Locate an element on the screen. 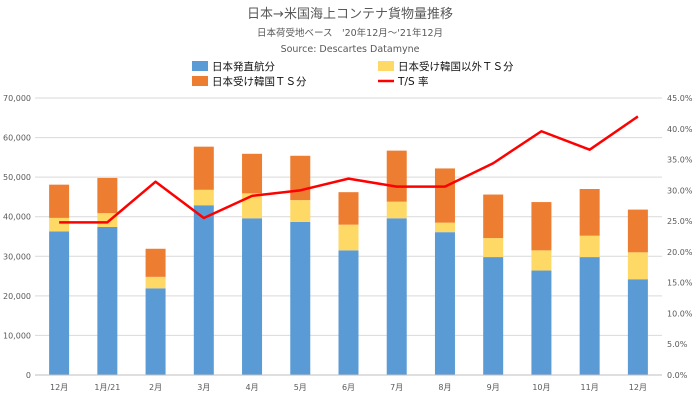 The height and width of the screenshot is (402, 700). y-left-tick-label: 10,000 is located at coordinates (17, 335).